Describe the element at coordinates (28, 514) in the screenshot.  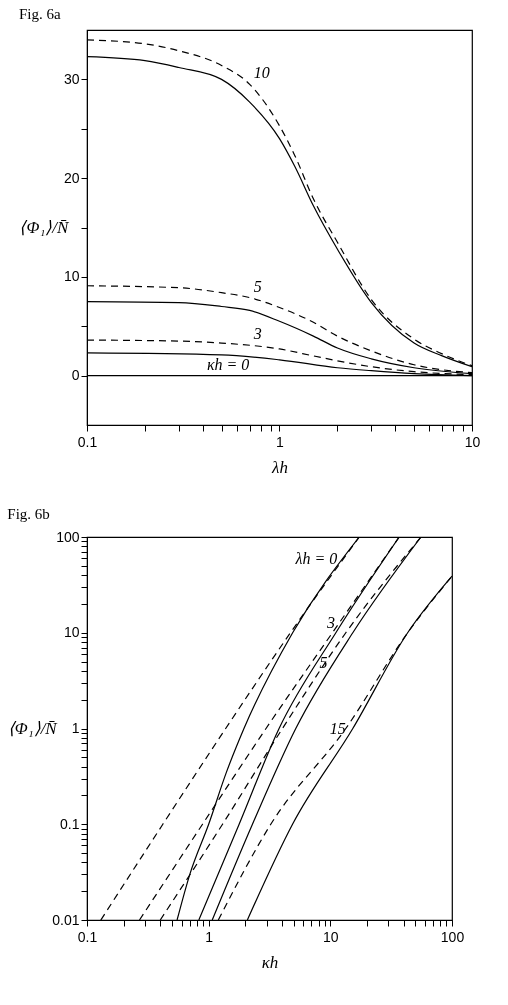
I see `chart-title: Fig. 6b` at that location.